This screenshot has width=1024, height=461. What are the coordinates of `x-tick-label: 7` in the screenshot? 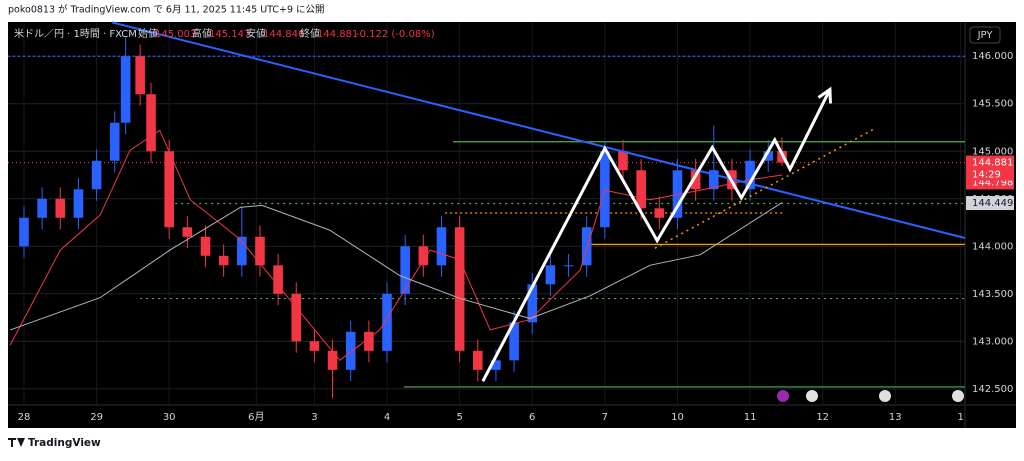 It's located at (605, 417).